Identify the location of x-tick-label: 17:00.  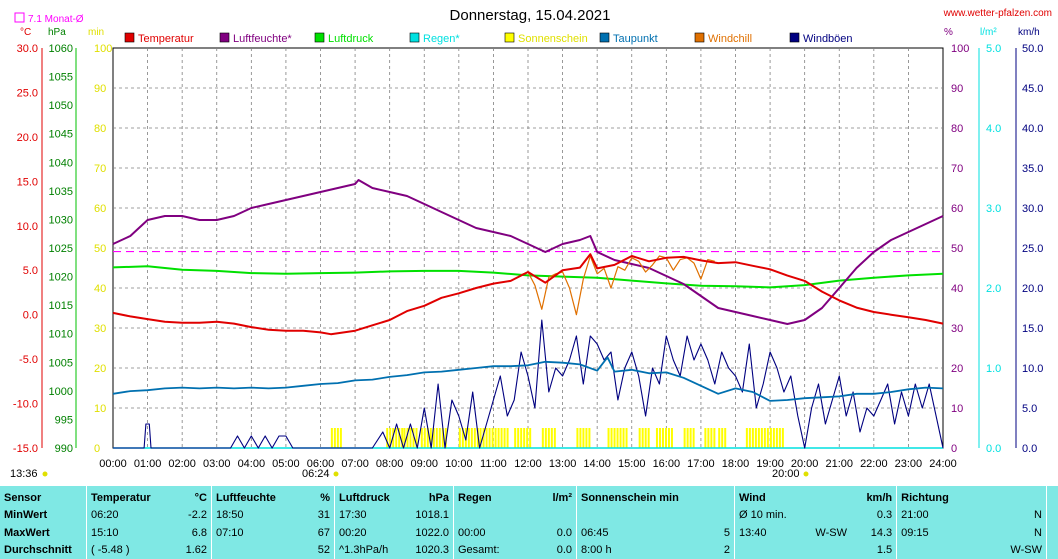
(701, 464).